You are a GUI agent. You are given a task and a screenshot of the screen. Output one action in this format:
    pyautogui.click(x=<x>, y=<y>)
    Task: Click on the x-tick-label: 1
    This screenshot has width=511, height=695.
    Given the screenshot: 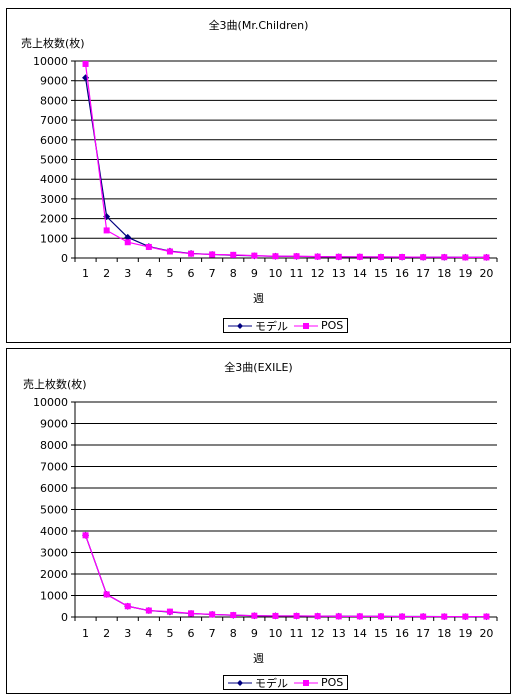 What is the action you would take?
    pyautogui.click(x=85, y=273)
    